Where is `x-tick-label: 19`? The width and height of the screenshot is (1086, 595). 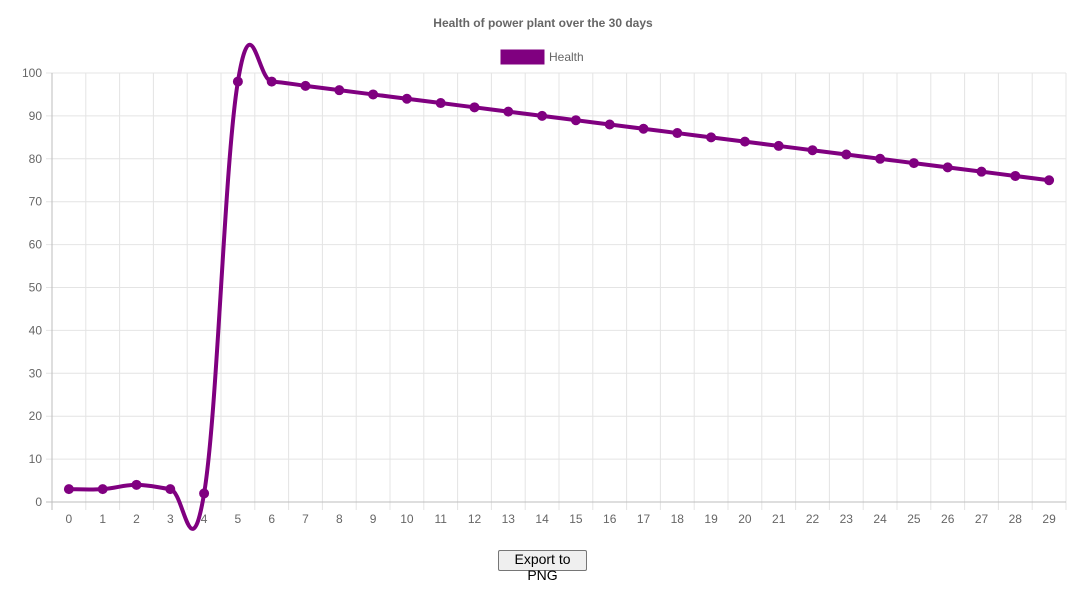 x-tick-label: 19 is located at coordinates (711, 519).